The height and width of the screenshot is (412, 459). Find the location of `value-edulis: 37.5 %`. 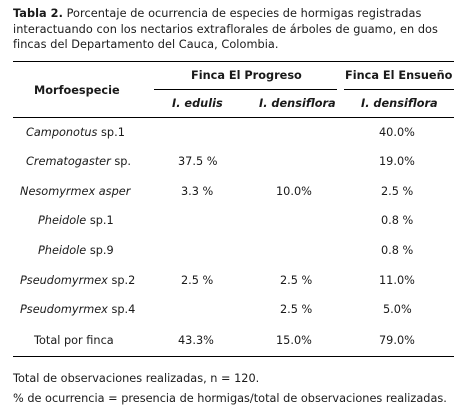

value-edulis: 37.5 % is located at coordinates (198, 161).